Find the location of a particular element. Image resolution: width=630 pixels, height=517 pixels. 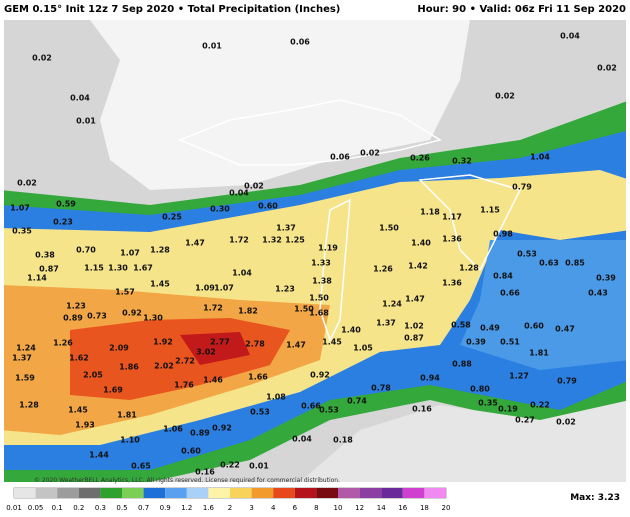

value-label: 0.87 is located at coordinates (414, 338).